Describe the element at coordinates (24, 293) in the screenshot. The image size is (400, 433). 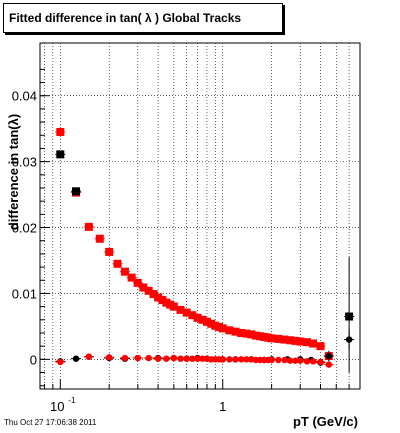
I see `y-tick-label: 0.01` at that location.